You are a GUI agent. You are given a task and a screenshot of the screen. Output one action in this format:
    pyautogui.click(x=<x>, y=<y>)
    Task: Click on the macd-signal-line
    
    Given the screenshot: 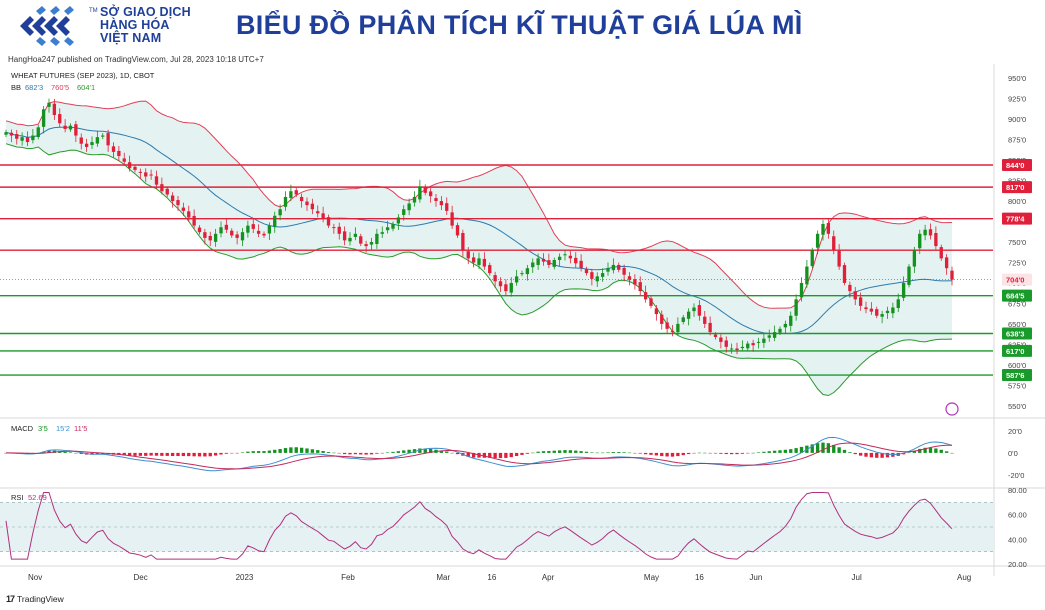 What is the action you would take?
    pyautogui.click(x=479, y=456)
    